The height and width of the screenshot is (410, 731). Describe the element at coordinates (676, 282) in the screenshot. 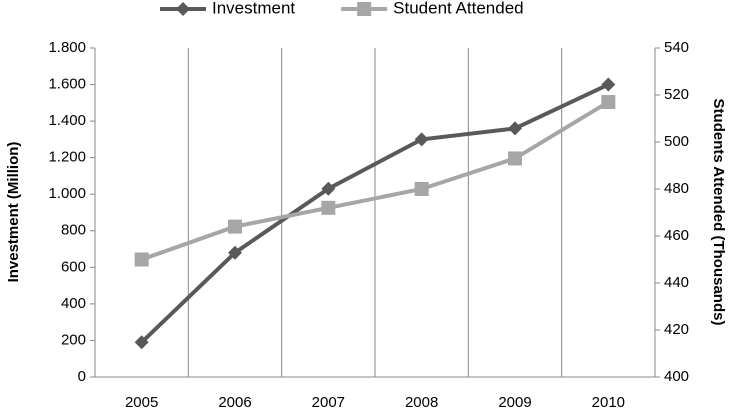

I see `y2-tick-label: 440` at that location.